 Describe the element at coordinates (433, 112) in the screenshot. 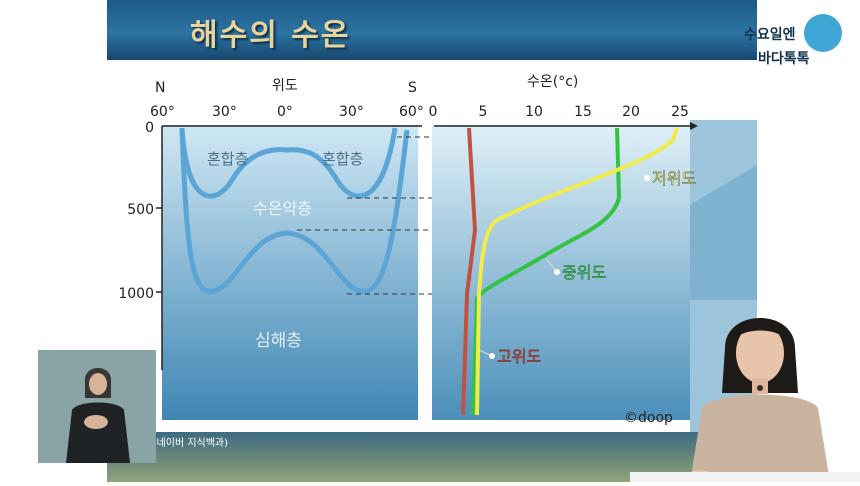

I see `temp-tick: 0` at that location.